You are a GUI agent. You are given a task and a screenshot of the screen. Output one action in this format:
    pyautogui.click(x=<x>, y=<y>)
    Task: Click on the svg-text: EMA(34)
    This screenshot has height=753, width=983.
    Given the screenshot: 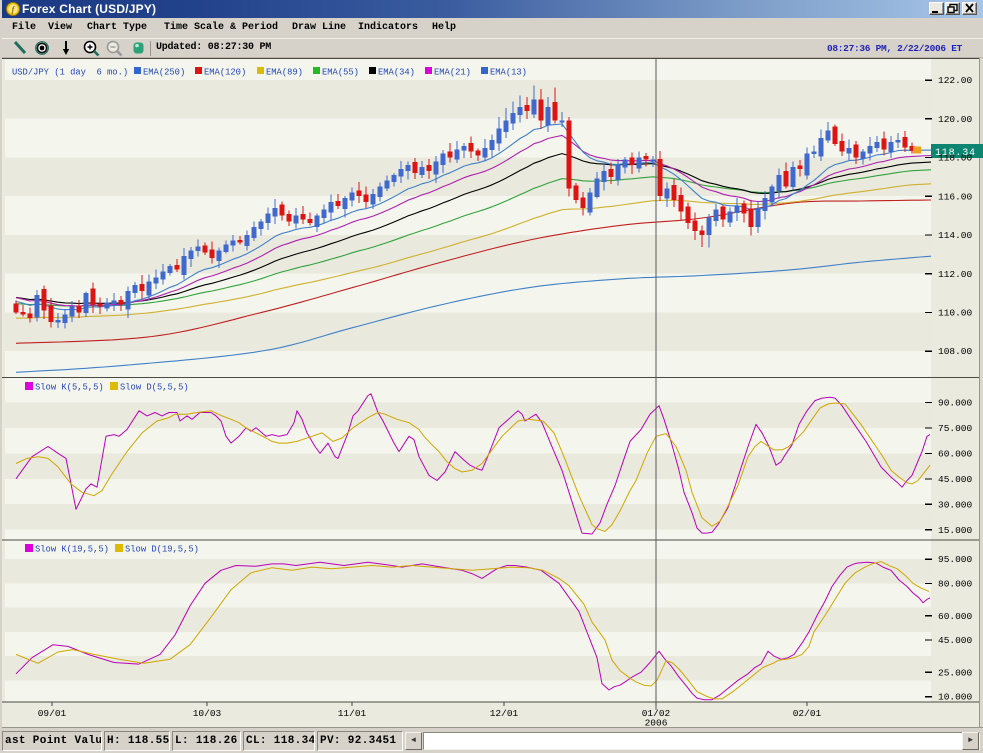 What is the action you would take?
    pyautogui.click(x=396, y=73)
    